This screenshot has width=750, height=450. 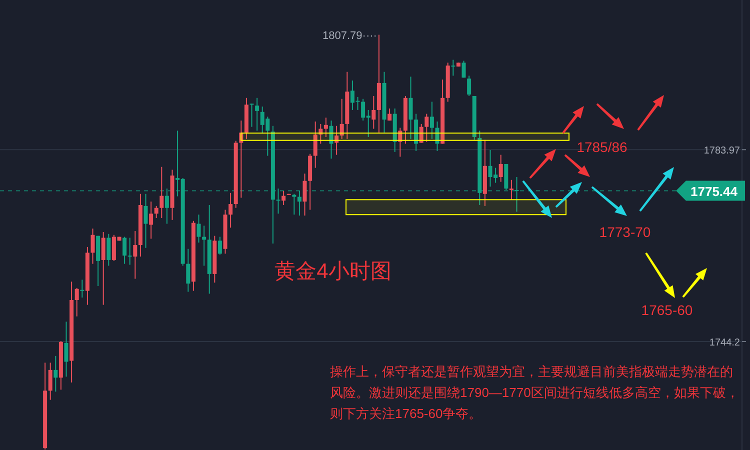 I want to click on annotation: 操作上，保守者还是暂作观望为宜，主要规避目前美指极端走势潜在的风险。激进则还是围绕1790—1770区间进行短线低多高空，如果下破，则下方关注1765-60争夺。, so click(x=535, y=393).